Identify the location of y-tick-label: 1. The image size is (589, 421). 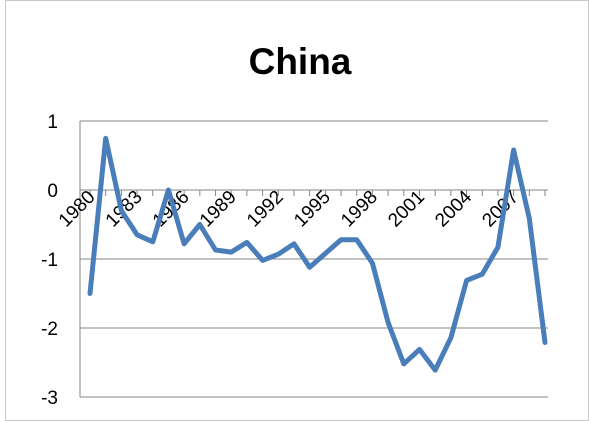
(52, 122).